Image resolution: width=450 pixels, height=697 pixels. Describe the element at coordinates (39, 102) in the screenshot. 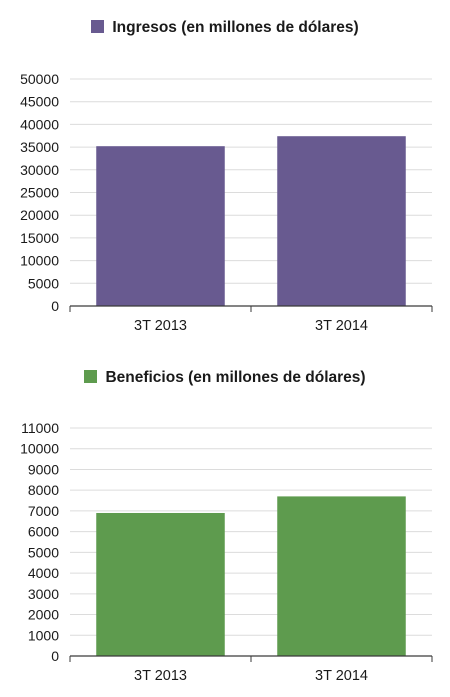

I see `revenue-y-tick-label: 45000` at that location.